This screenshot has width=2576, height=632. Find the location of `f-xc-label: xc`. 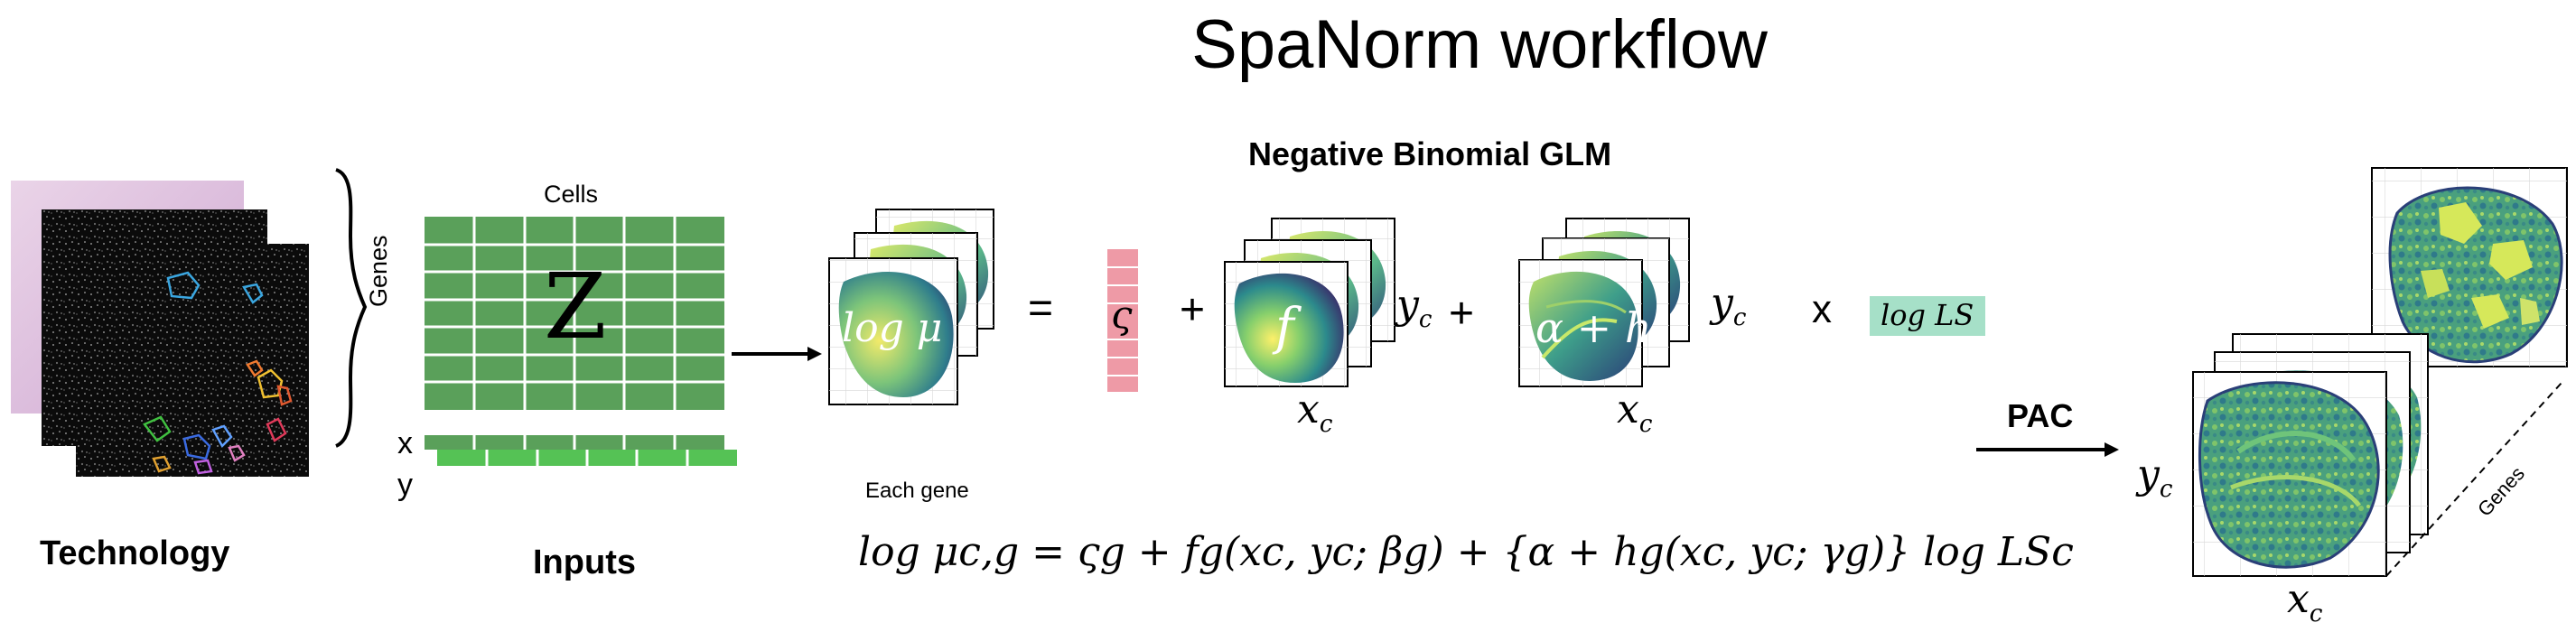

f-xc-label: xc is located at coordinates (1315, 412).